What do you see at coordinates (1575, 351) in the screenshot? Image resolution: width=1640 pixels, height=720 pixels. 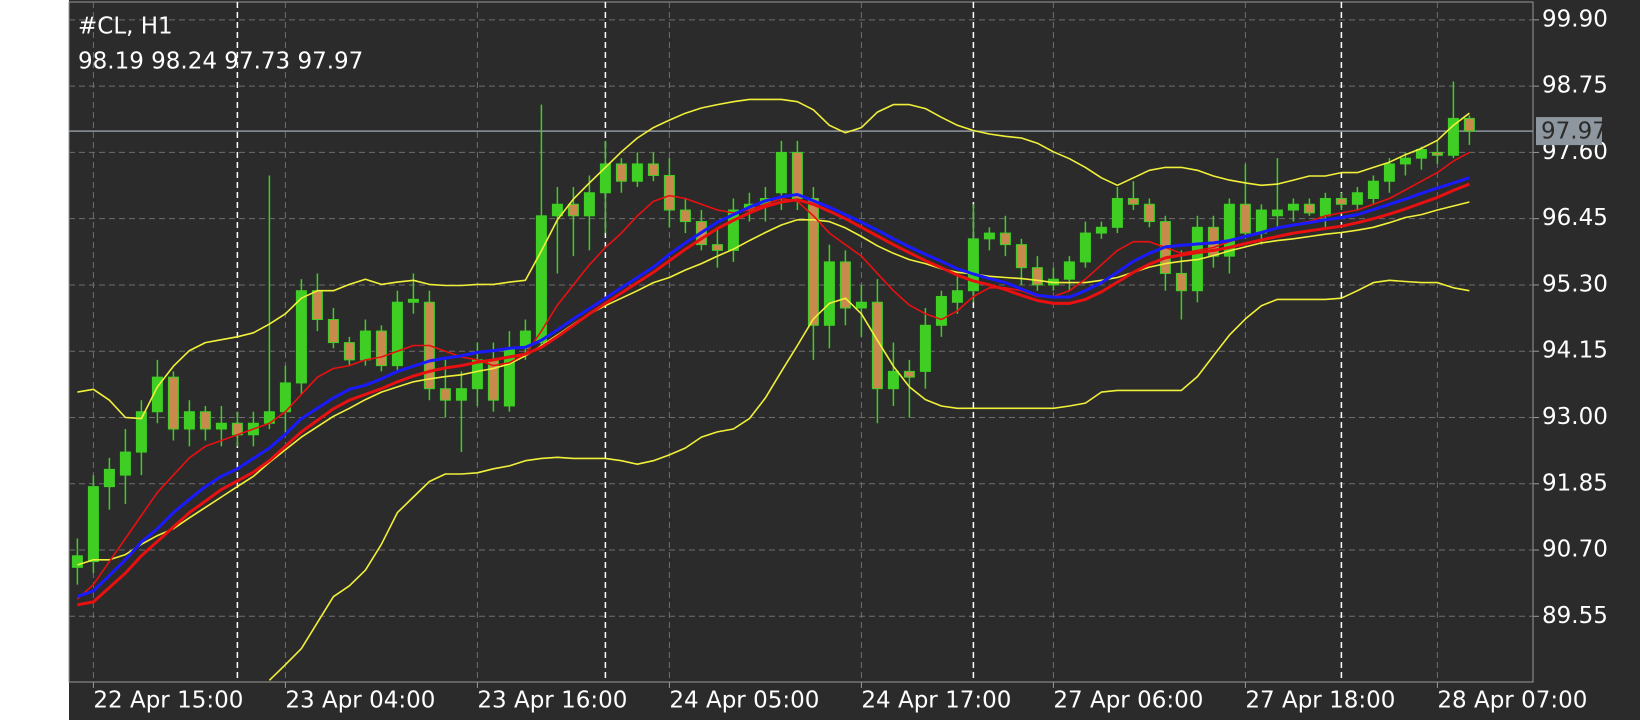 I see `y-tick-label: 94.15` at bounding box center [1575, 351].